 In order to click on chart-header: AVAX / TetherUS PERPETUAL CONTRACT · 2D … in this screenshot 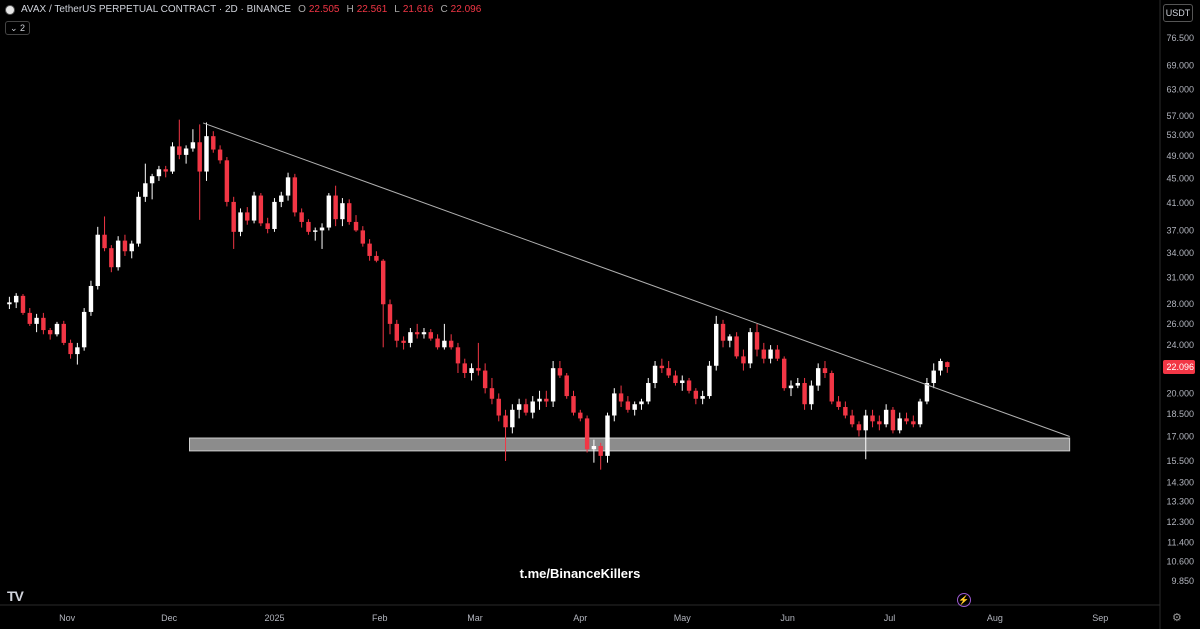, I will do `click(243, 9)`.